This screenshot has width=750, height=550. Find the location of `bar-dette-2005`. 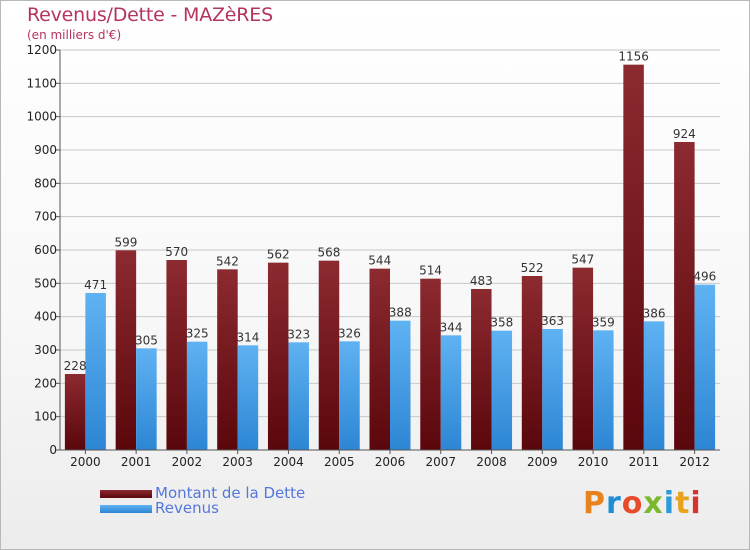

bar-dette-2005 is located at coordinates (329, 355).